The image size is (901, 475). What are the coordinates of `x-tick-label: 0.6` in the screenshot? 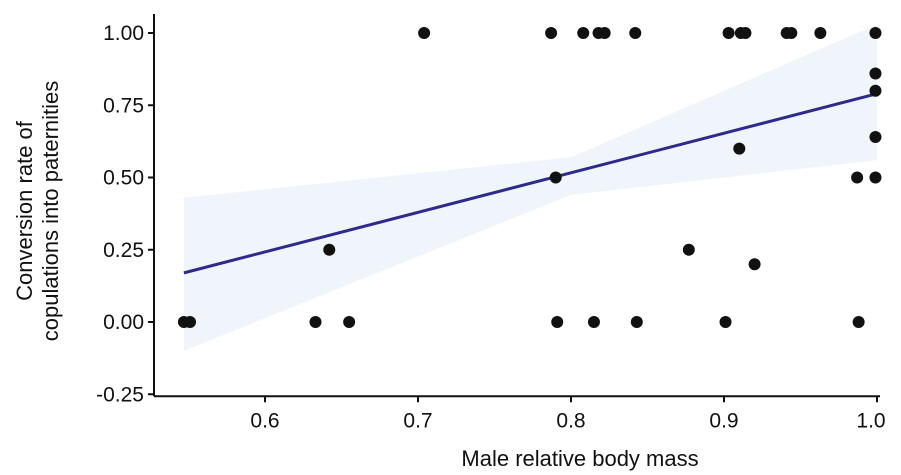 It's located at (264, 420).